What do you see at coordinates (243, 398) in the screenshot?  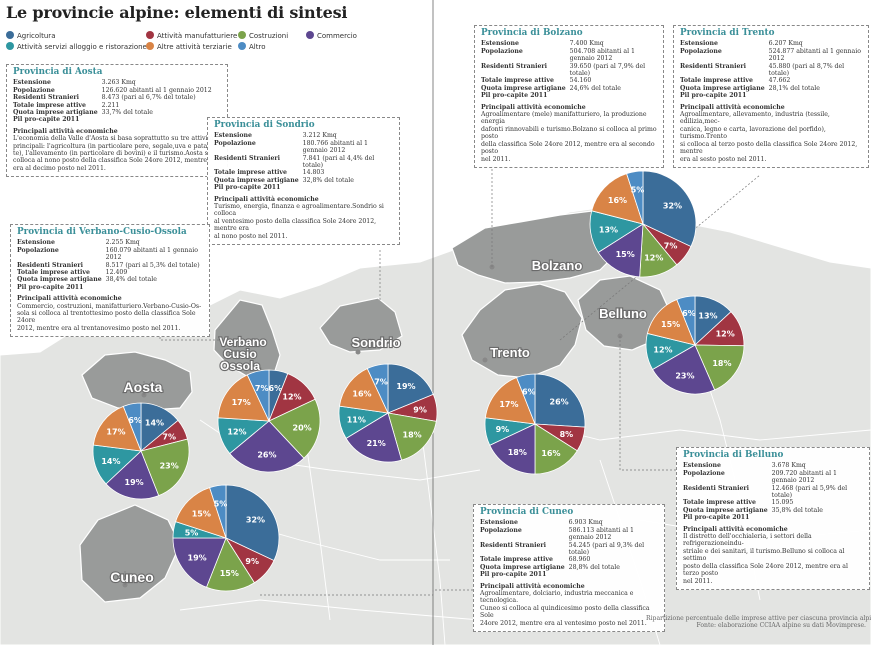 I see `pie-slice-terziarie` at bounding box center [243, 398].